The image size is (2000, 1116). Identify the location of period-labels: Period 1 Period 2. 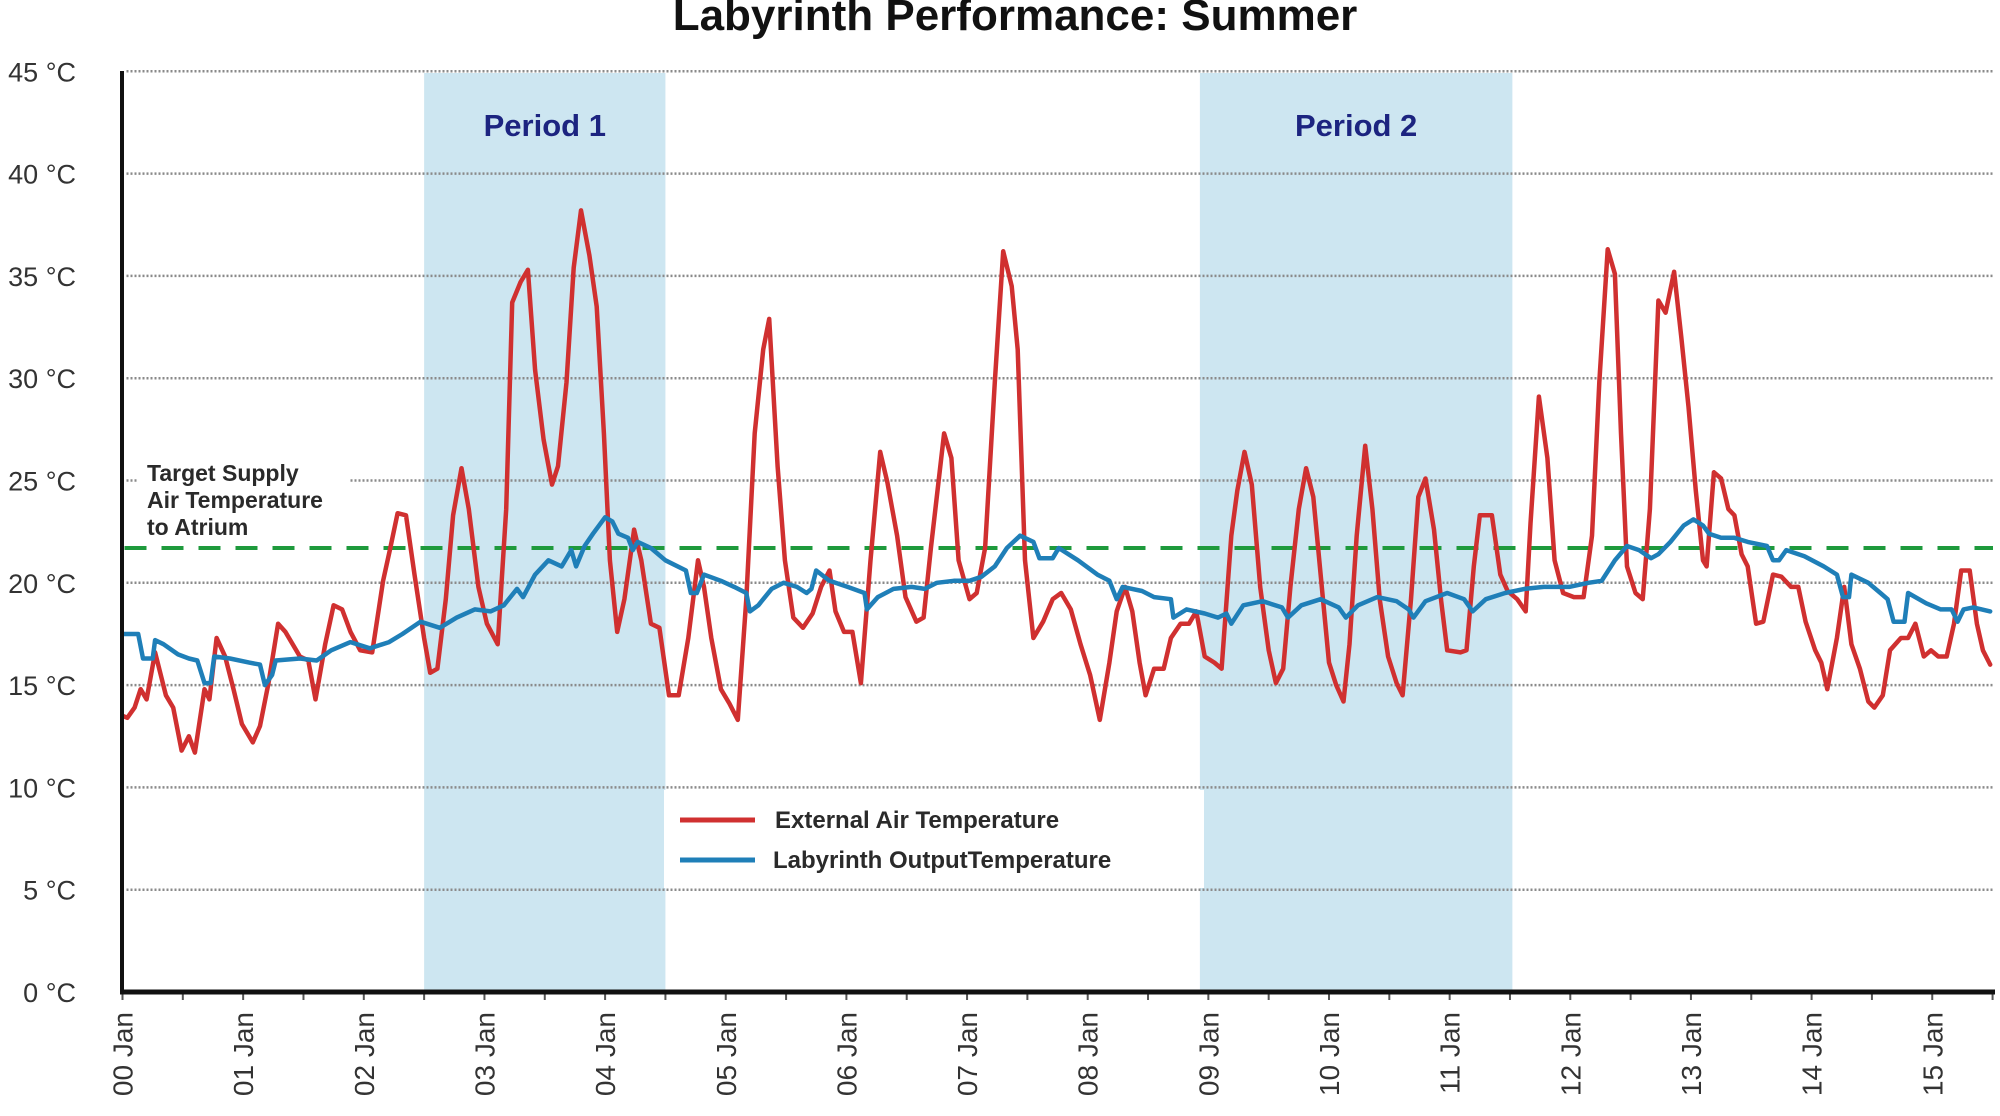
(951, 125).